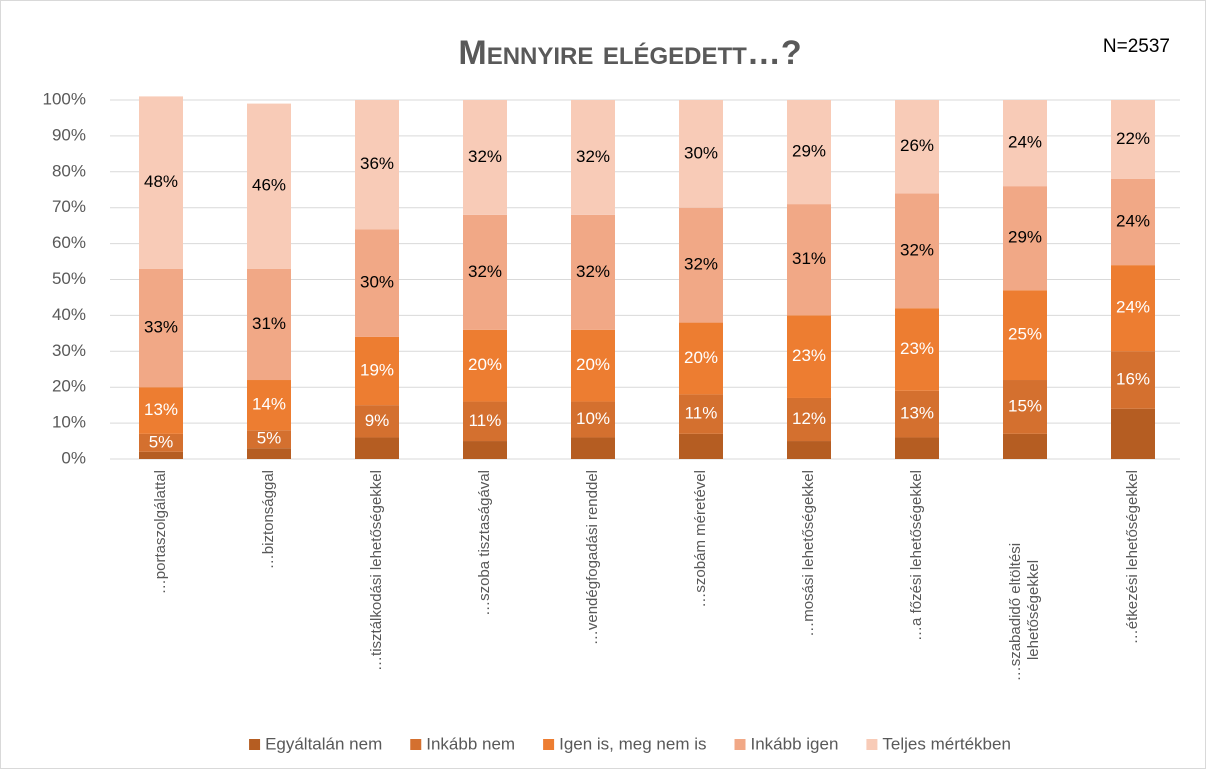 Image resolution: width=1206 pixels, height=774 pixels. What do you see at coordinates (632, 743) in the screenshot?
I see `legend-label: Igen is, meg nem is` at bounding box center [632, 743].